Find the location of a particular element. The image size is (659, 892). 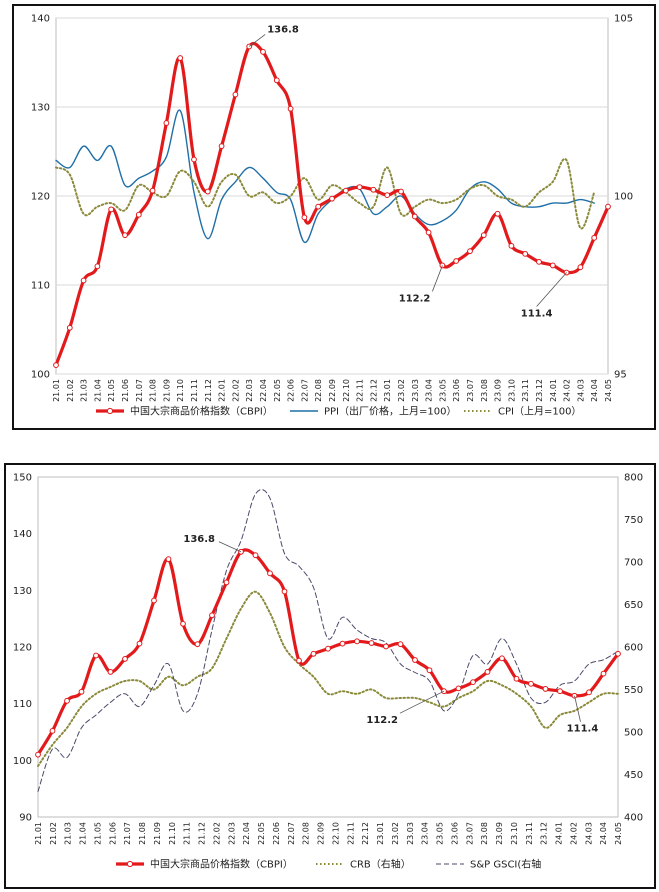

legend-label: S&P GSCI(右轴 is located at coordinates (505, 864).